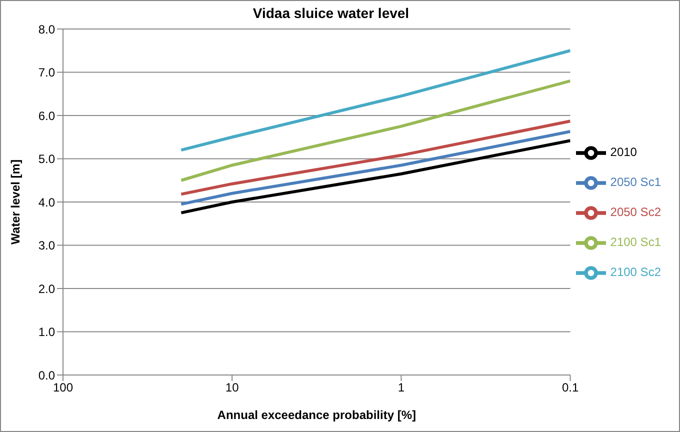 This screenshot has width=680, height=432. I want to click on legend-label: 2050 Sc2, so click(635, 212).